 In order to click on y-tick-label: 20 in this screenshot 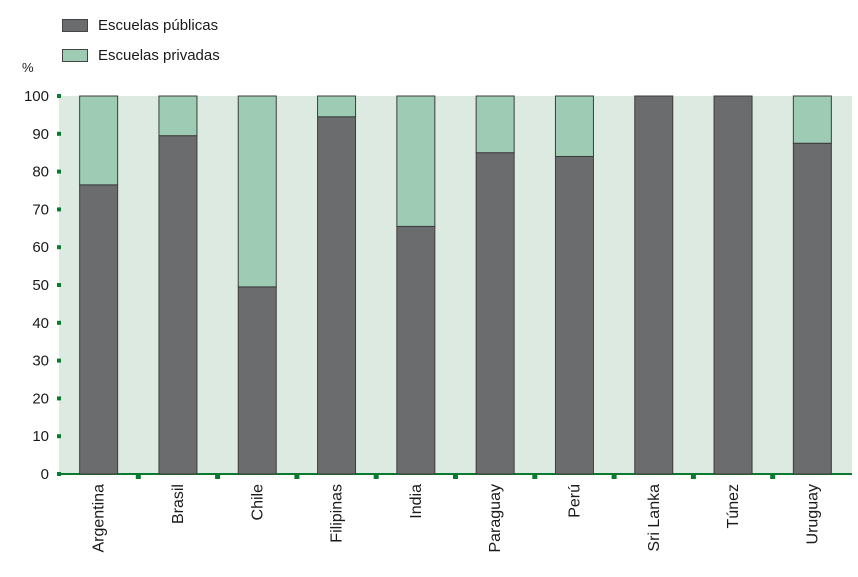, I will do `click(40, 398)`.